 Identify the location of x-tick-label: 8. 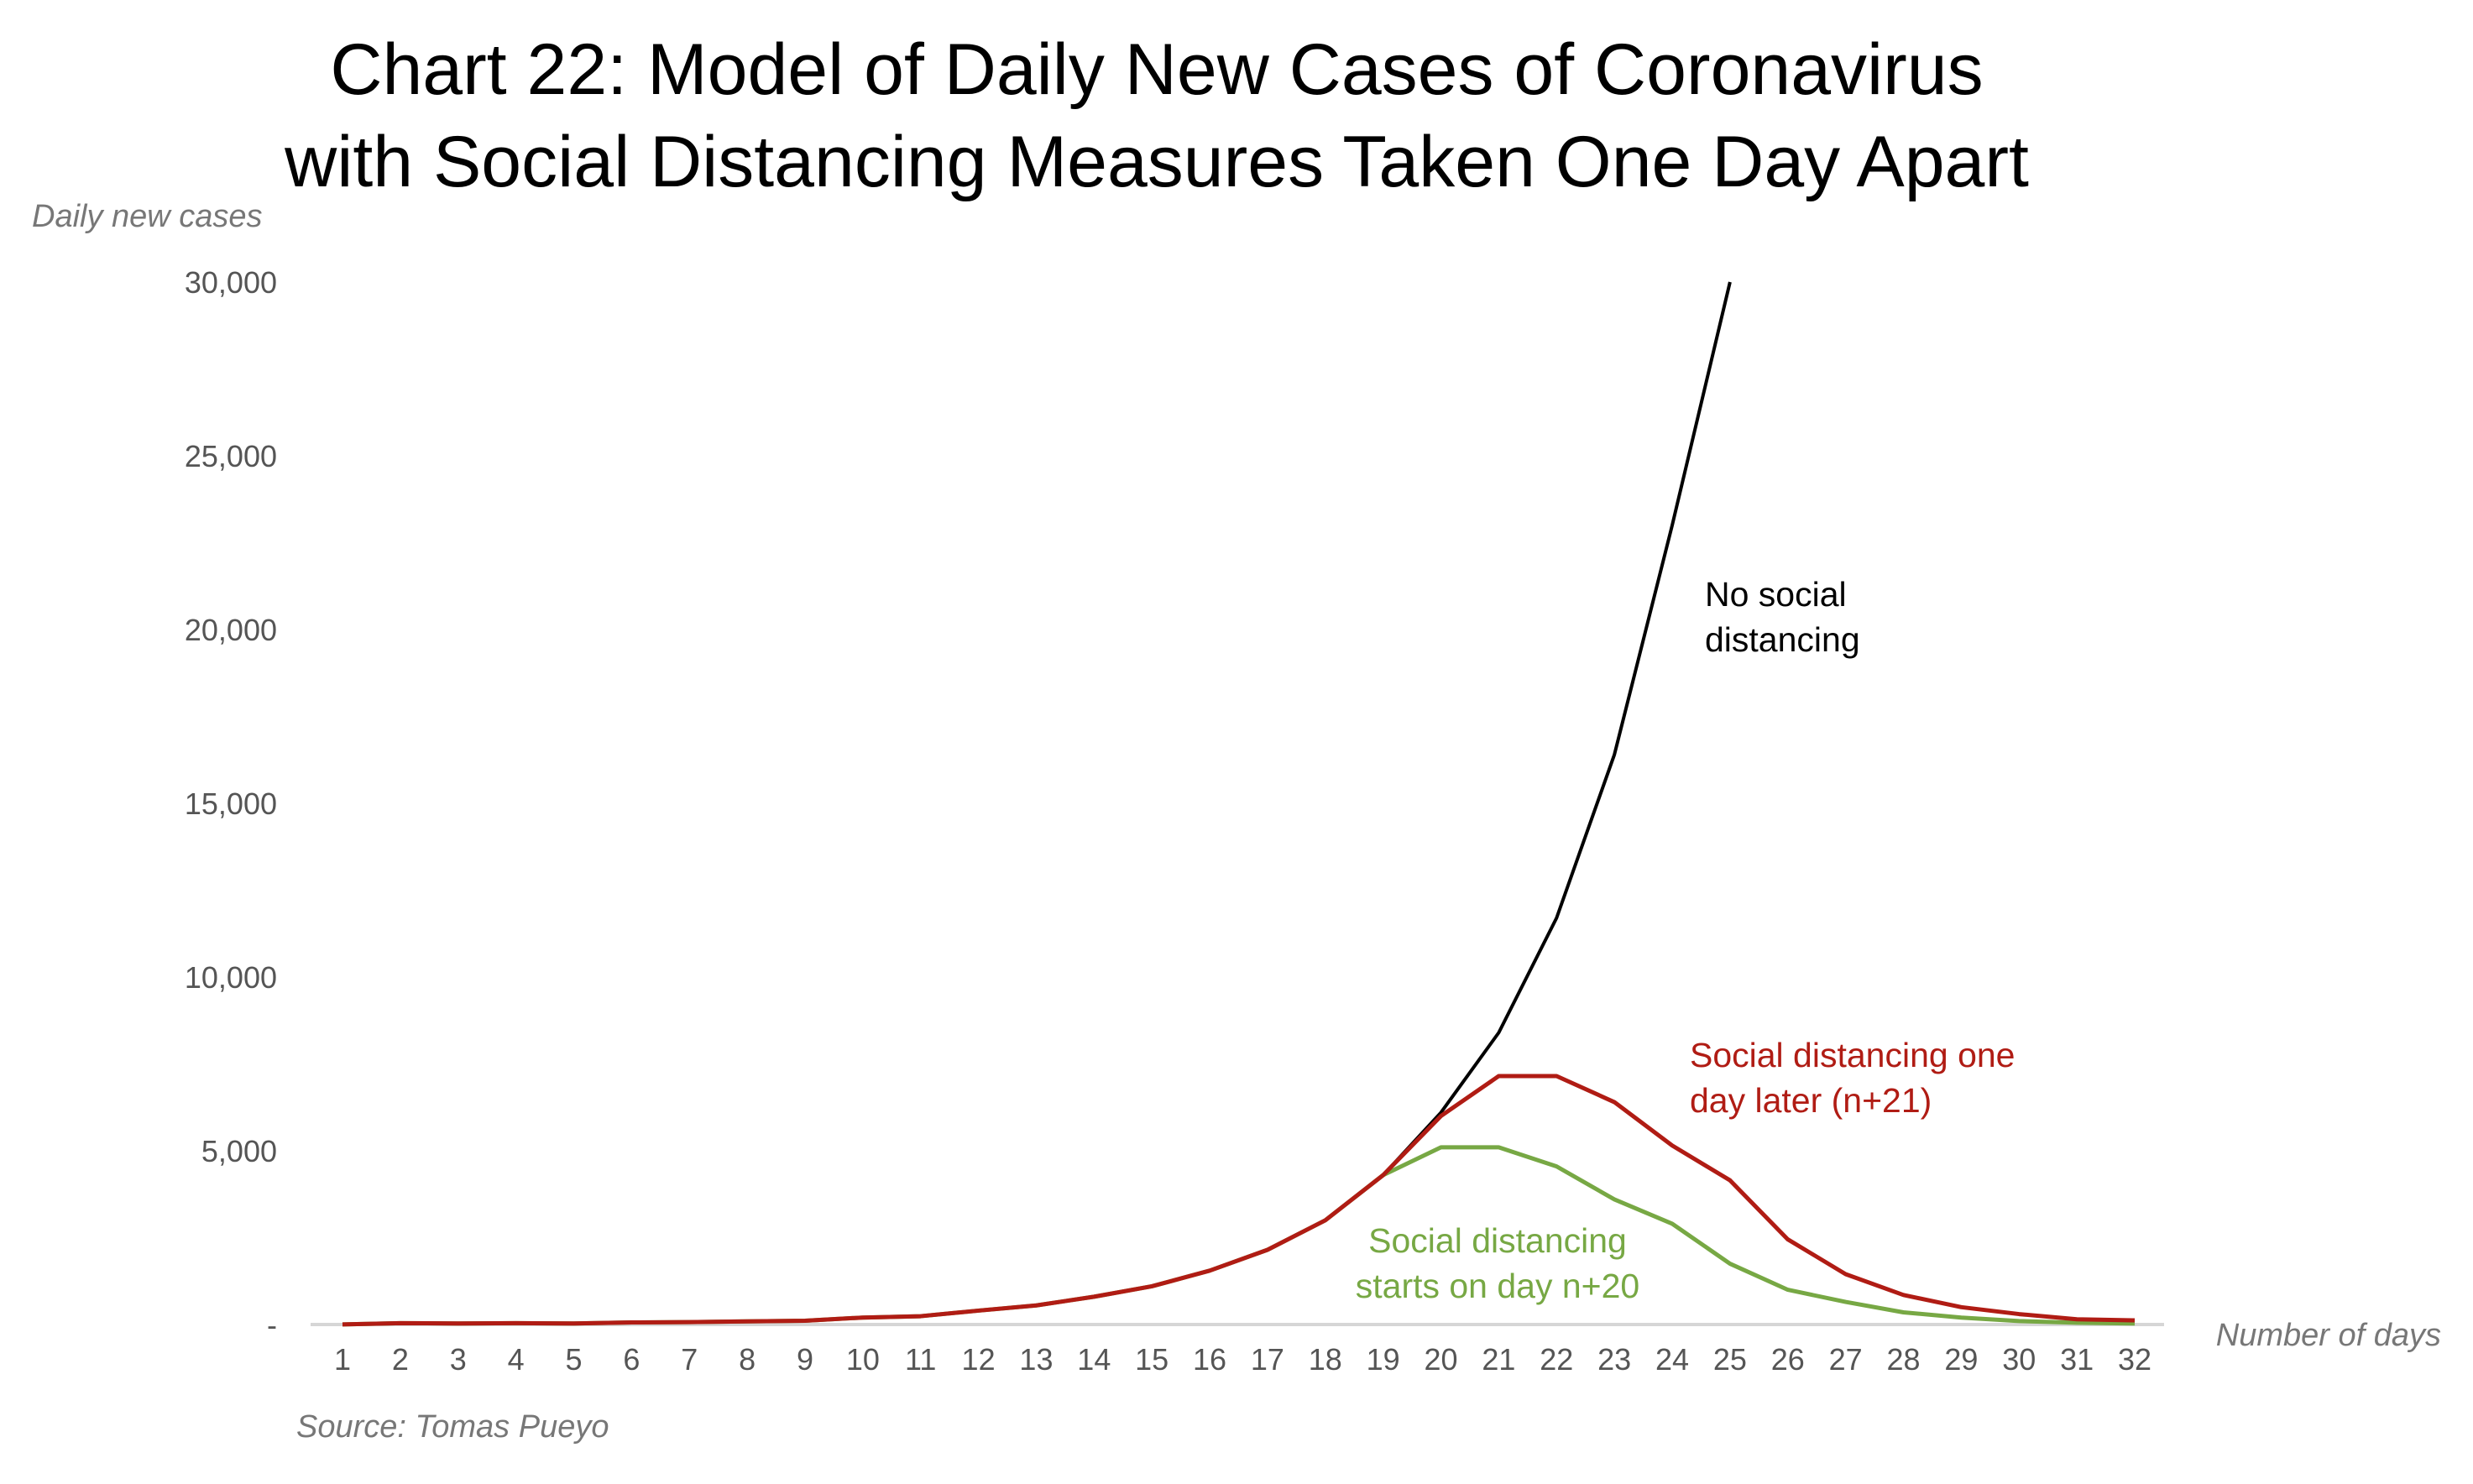
(747, 1359).